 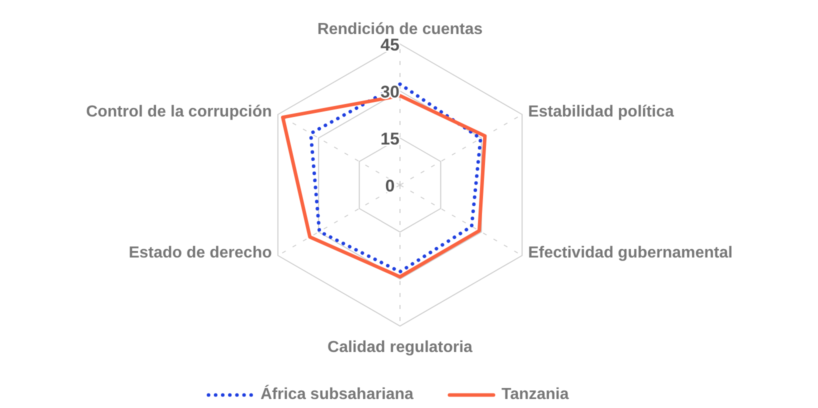 What do you see at coordinates (630, 253) in the screenshot?
I see `spoke-label: Efectividad gubernamental` at bounding box center [630, 253].